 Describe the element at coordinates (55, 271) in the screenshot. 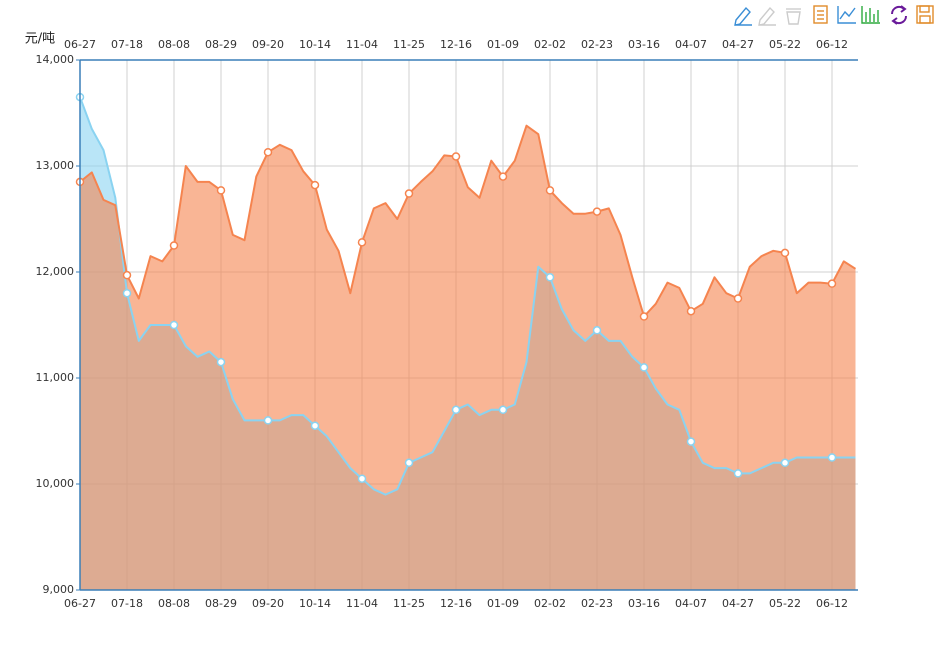

I see `y-tick-label: 12,000` at that location.